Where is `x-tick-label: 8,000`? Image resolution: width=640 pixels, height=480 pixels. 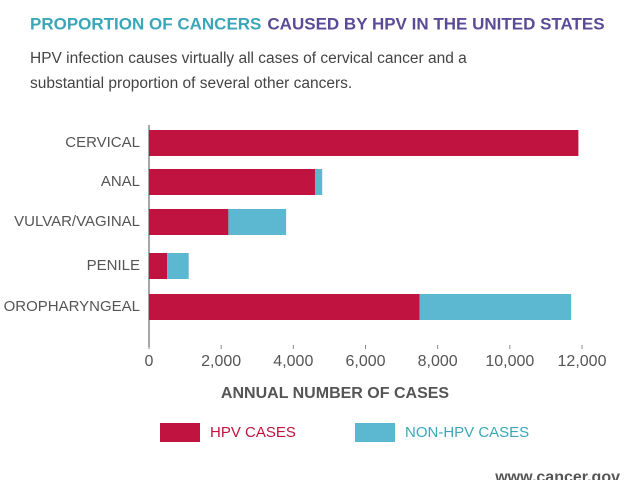 x-tick-label: 8,000 is located at coordinates (438, 361).